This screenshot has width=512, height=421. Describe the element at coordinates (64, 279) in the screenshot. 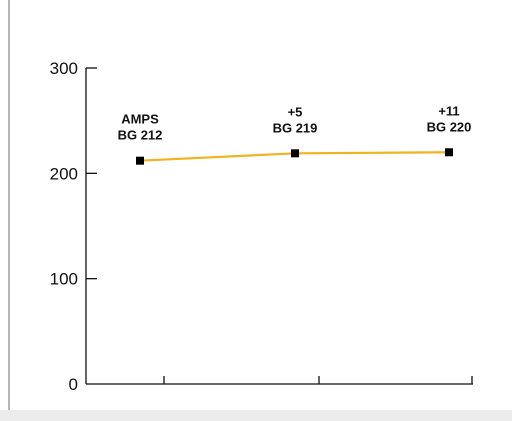

I see `y-tick-label: 100` at that location.